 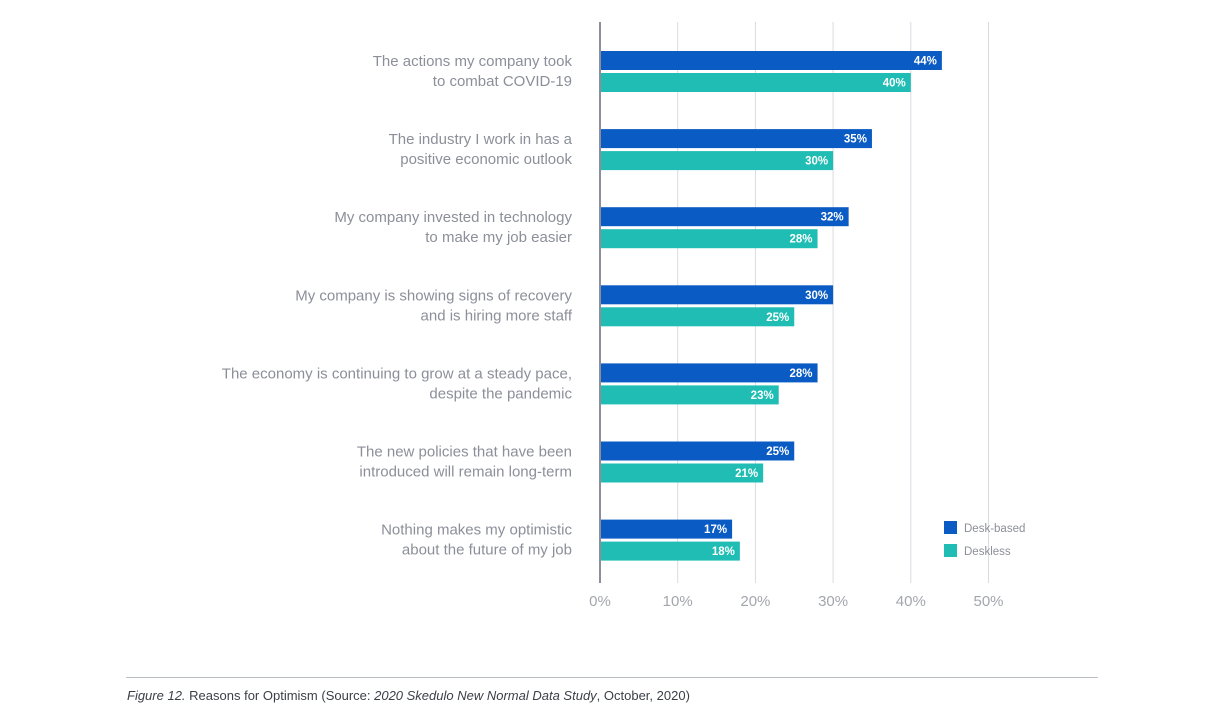 I want to click on legend-swatch-deskless, so click(x=950, y=550).